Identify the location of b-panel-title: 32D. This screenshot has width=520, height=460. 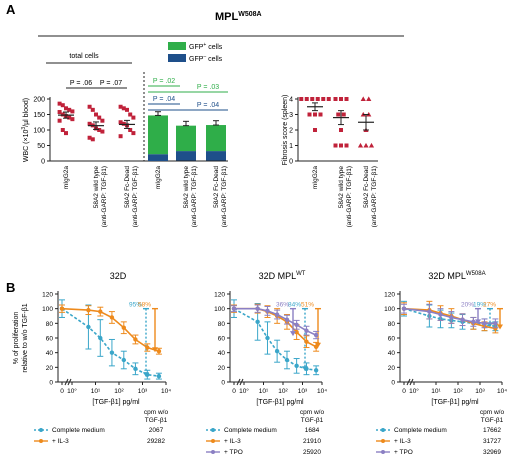
(118, 276).